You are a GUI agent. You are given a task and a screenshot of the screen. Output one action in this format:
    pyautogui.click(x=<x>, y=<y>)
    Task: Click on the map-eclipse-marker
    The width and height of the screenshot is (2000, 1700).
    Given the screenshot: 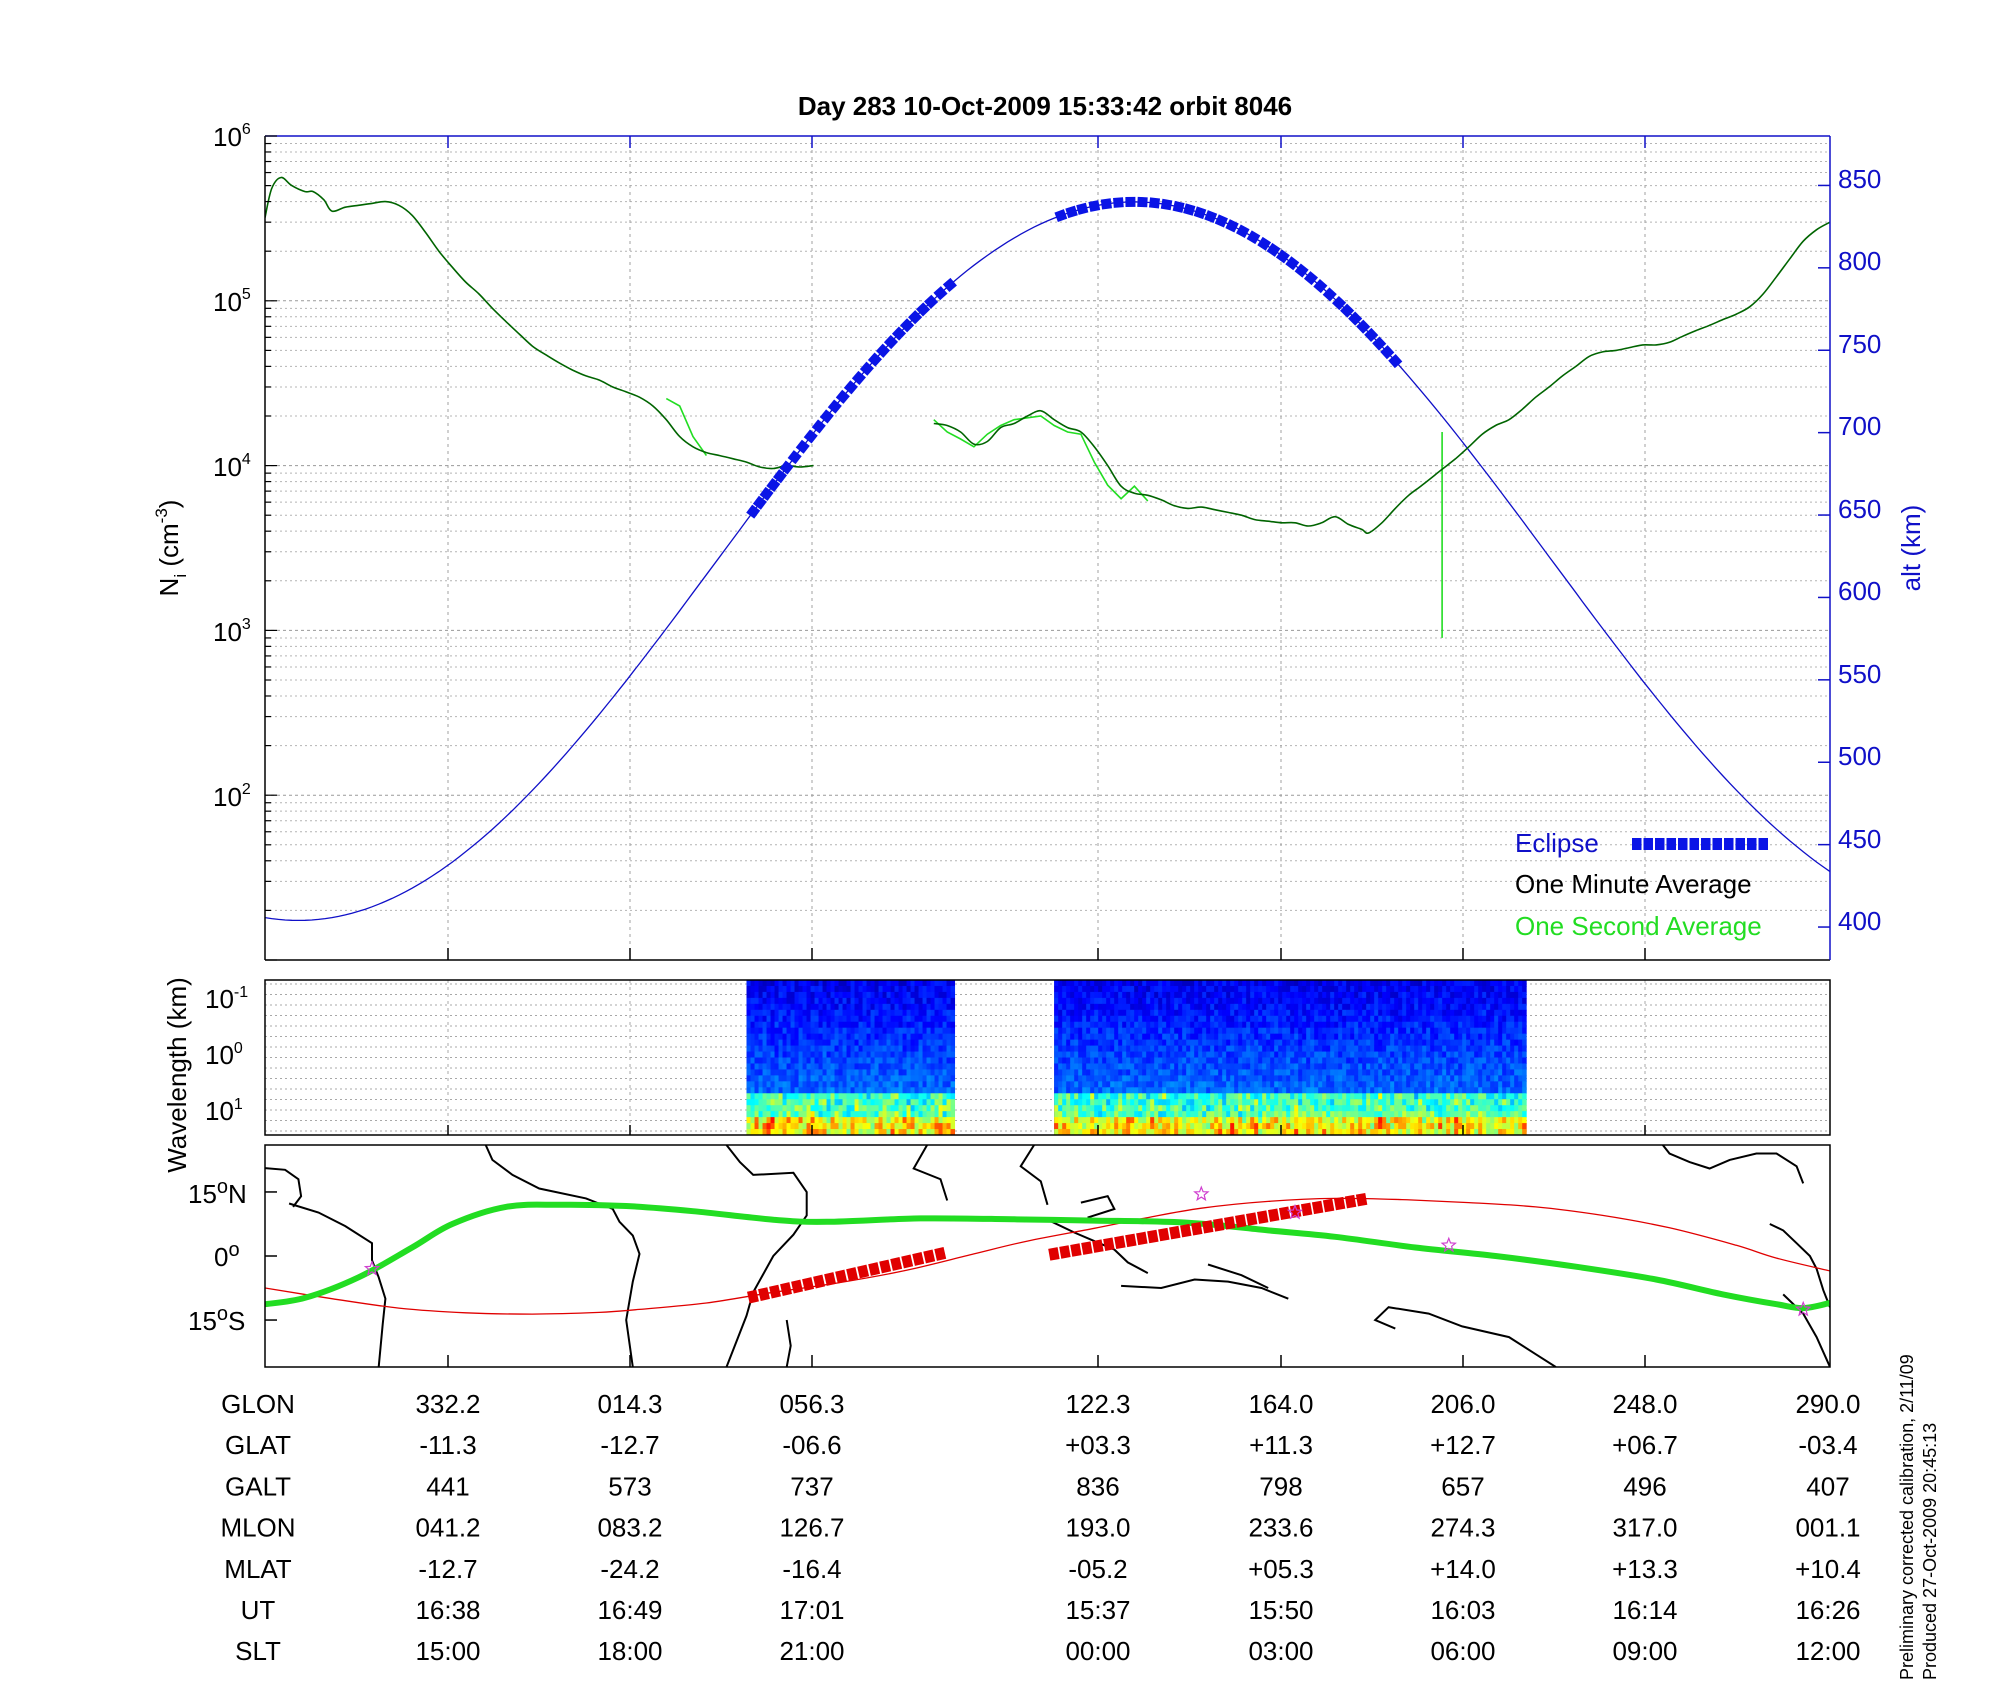 What is the action you would take?
    pyautogui.click(x=841, y=1276)
    